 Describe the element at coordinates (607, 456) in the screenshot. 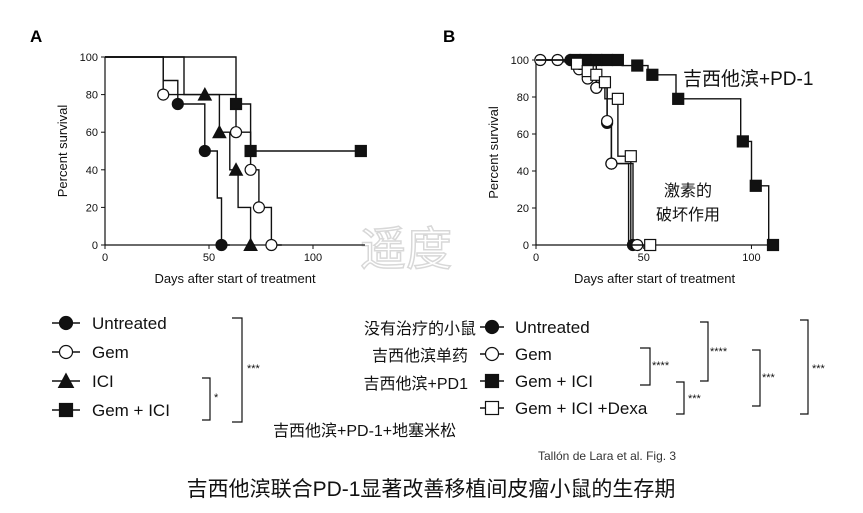

I see `figure-credit: Tallón de Lara et al. Fig. 3` at that location.